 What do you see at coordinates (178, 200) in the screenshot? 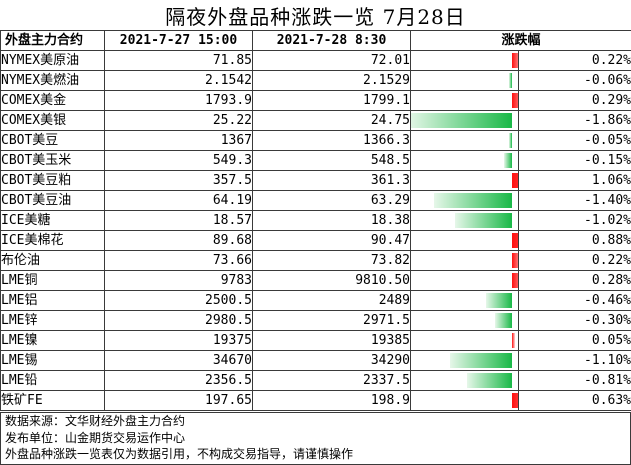
I see `prev-price: 64.19` at bounding box center [178, 200].